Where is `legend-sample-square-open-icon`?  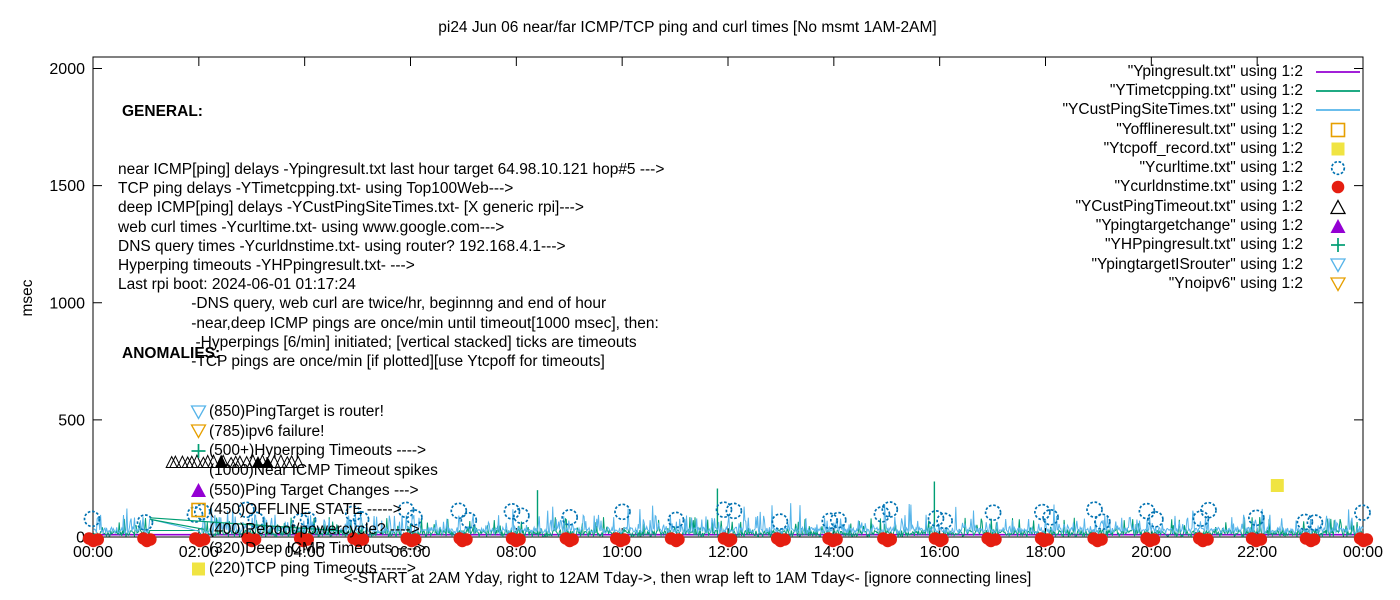 legend-sample-square-open-icon is located at coordinates (1338, 130).